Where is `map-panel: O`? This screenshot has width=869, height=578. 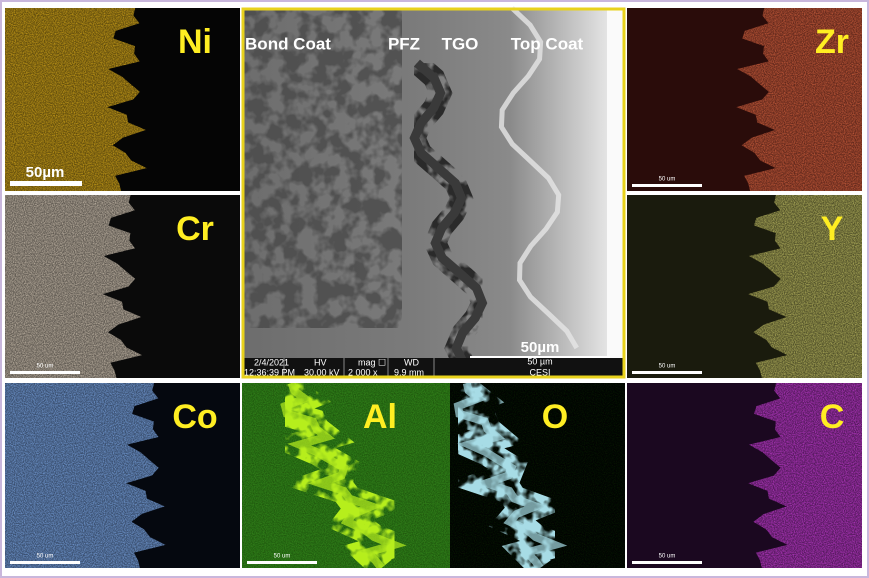
map-panel: O is located at coordinates (537, 475).